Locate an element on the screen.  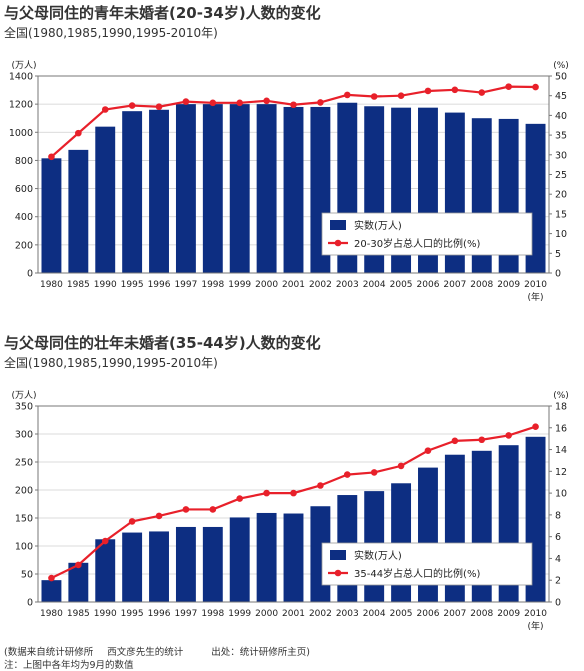
c2-bar-1990 is located at coordinates (105, 570).